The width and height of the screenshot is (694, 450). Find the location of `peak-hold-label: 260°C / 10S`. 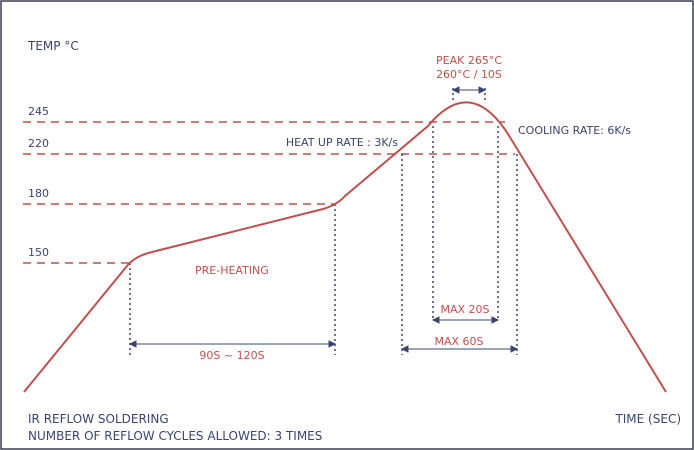

peak-hold-label: 260°C / 10S is located at coordinates (469, 74).